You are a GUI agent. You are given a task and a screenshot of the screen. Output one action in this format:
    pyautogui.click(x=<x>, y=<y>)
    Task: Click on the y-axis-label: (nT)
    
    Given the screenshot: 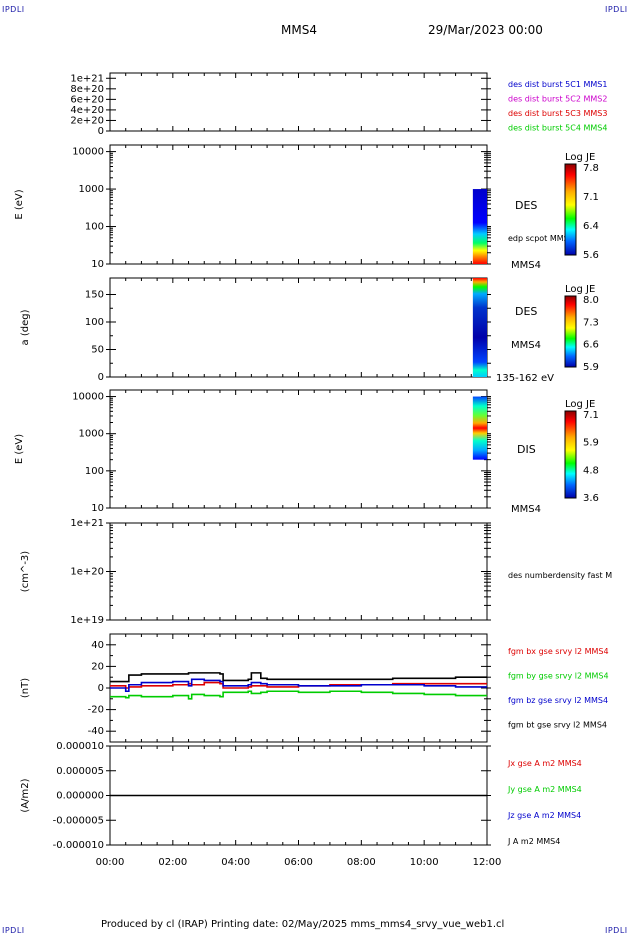 What is the action you would take?
    pyautogui.click(x=25, y=688)
    